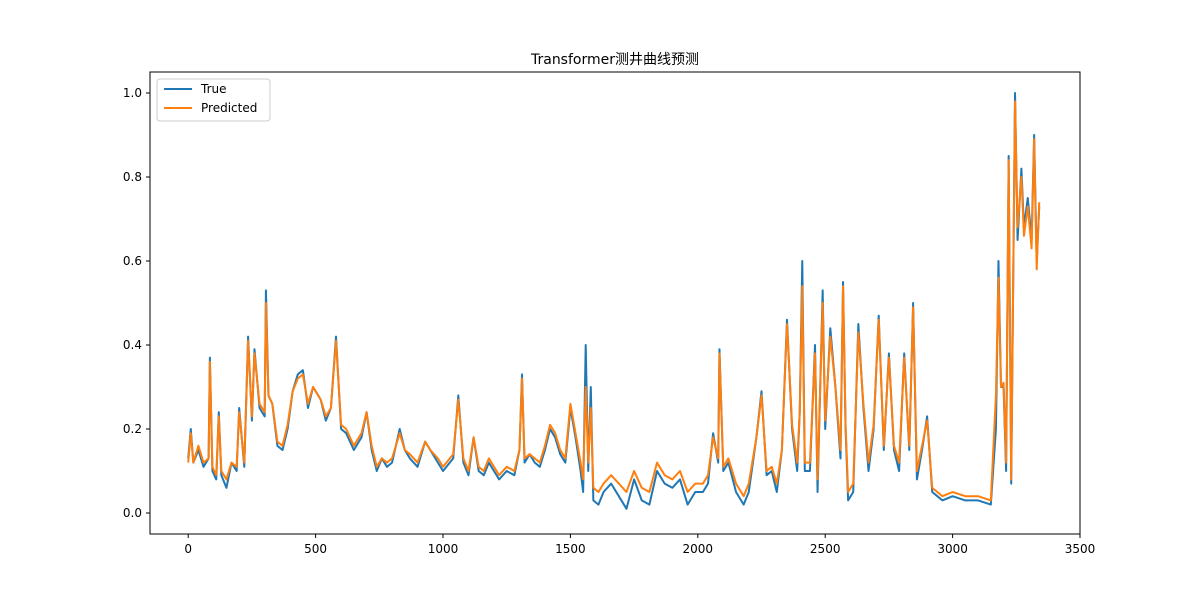  What do you see at coordinates (213, 100) in the screenshot?
I see `legend: True Predicted` at bounding box center [213, 100].